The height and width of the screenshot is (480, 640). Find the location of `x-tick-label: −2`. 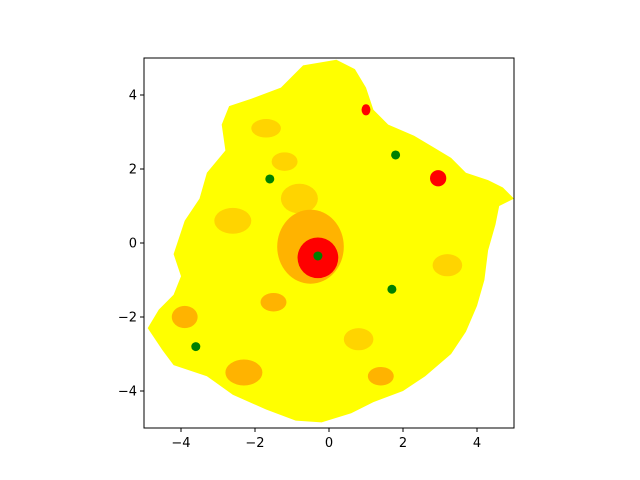

x-tick-label: −2 is located at coordinates (254, 443).